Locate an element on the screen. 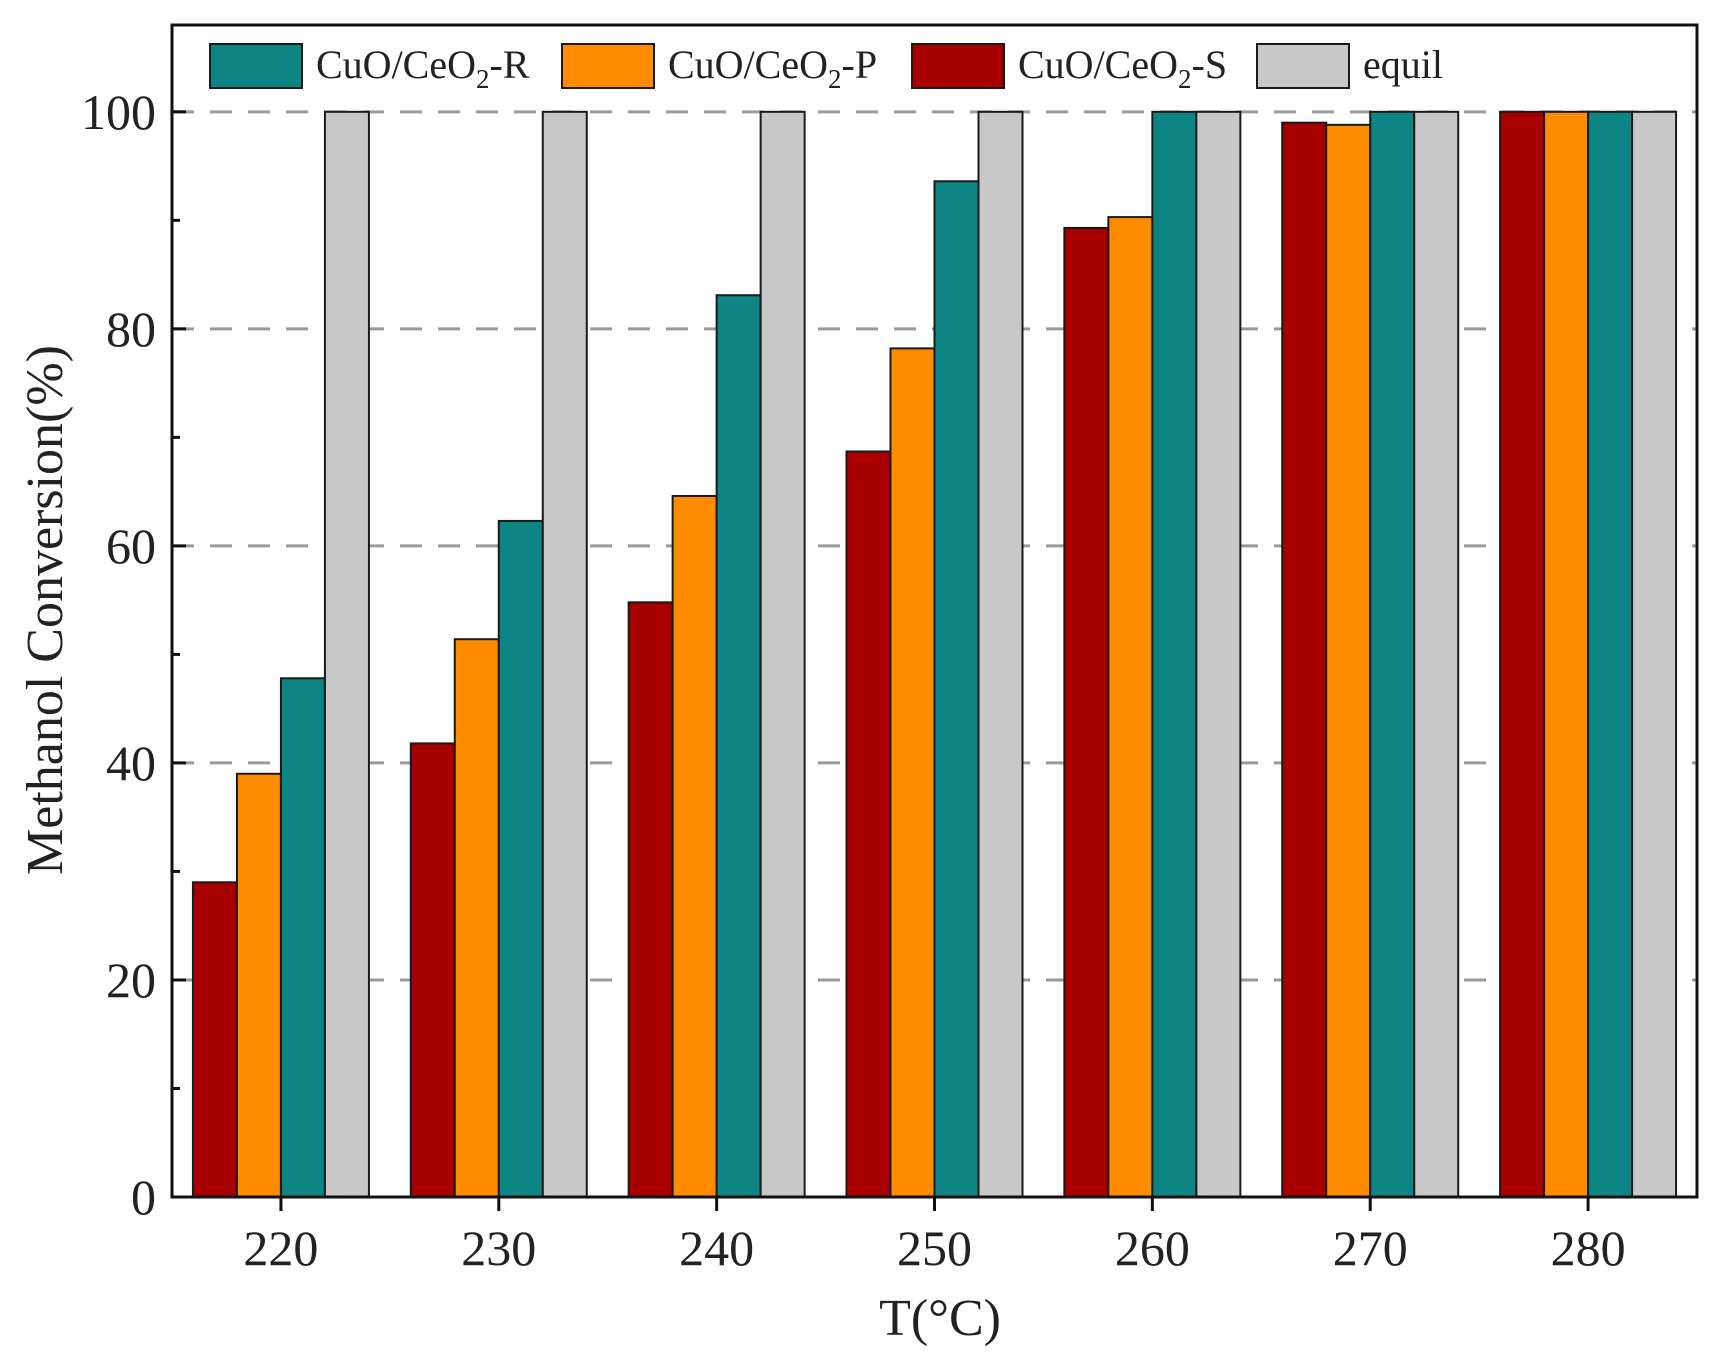  x-tick-label-260: 260 is located at coordinates (1152, 1248).